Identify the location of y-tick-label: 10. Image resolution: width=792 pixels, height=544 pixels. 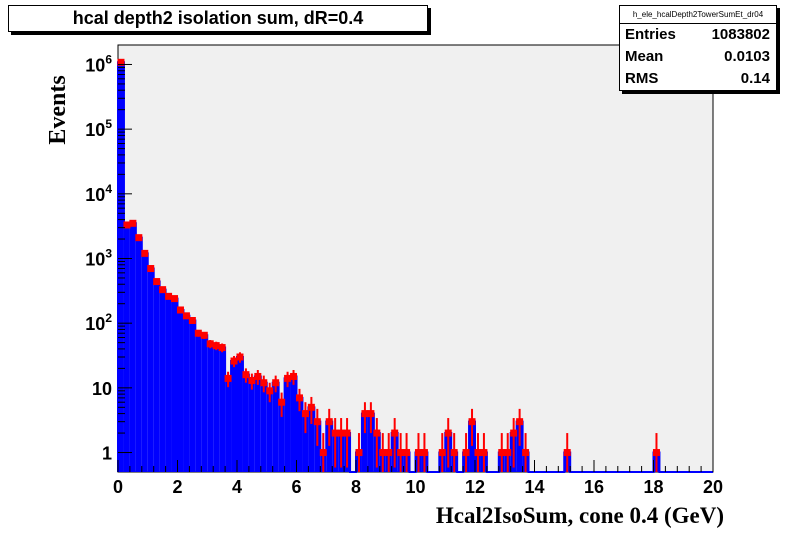
(102, 389).